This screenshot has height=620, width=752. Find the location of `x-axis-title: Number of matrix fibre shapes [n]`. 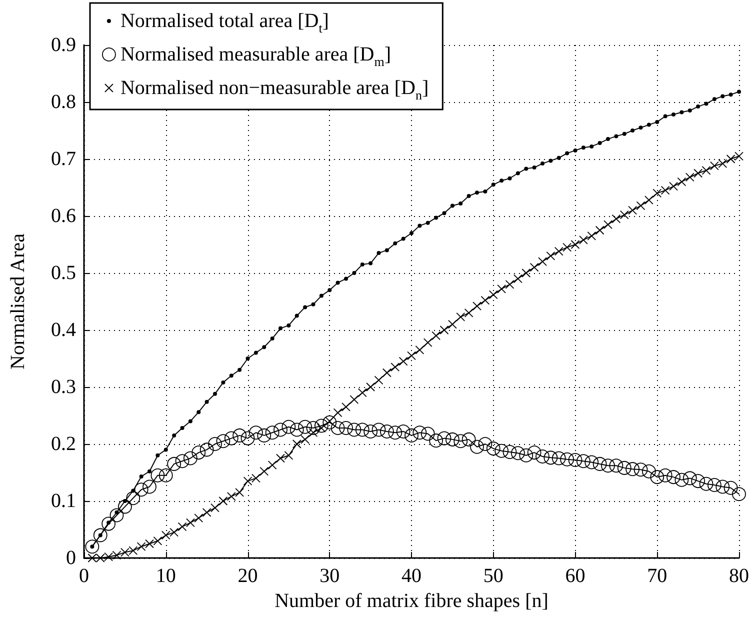

x-axis-title: Number of matrix fibre shapes [n] is located at coordinates (411, 601).